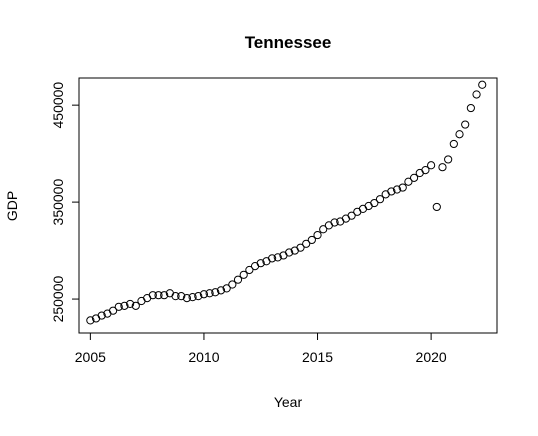 This screenshot has height=436, width=538. I want to click on y-axis: 250000 350000 450000, so click(65, 202).